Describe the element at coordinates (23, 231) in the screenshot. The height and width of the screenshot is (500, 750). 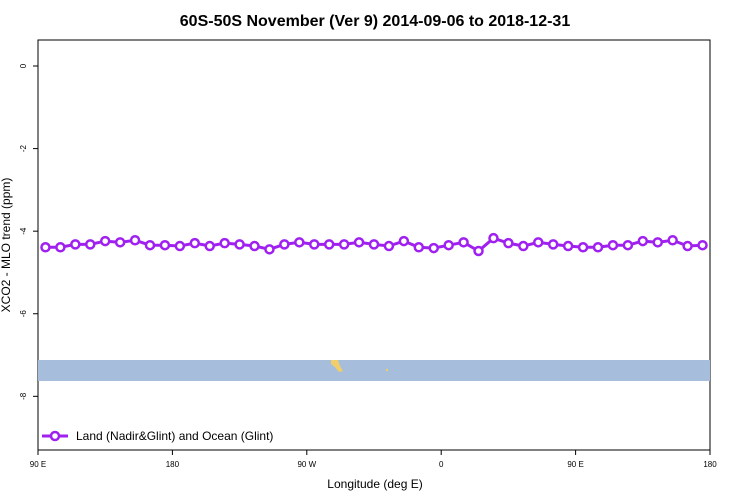
I see `y-tick-label: -4` at that location.